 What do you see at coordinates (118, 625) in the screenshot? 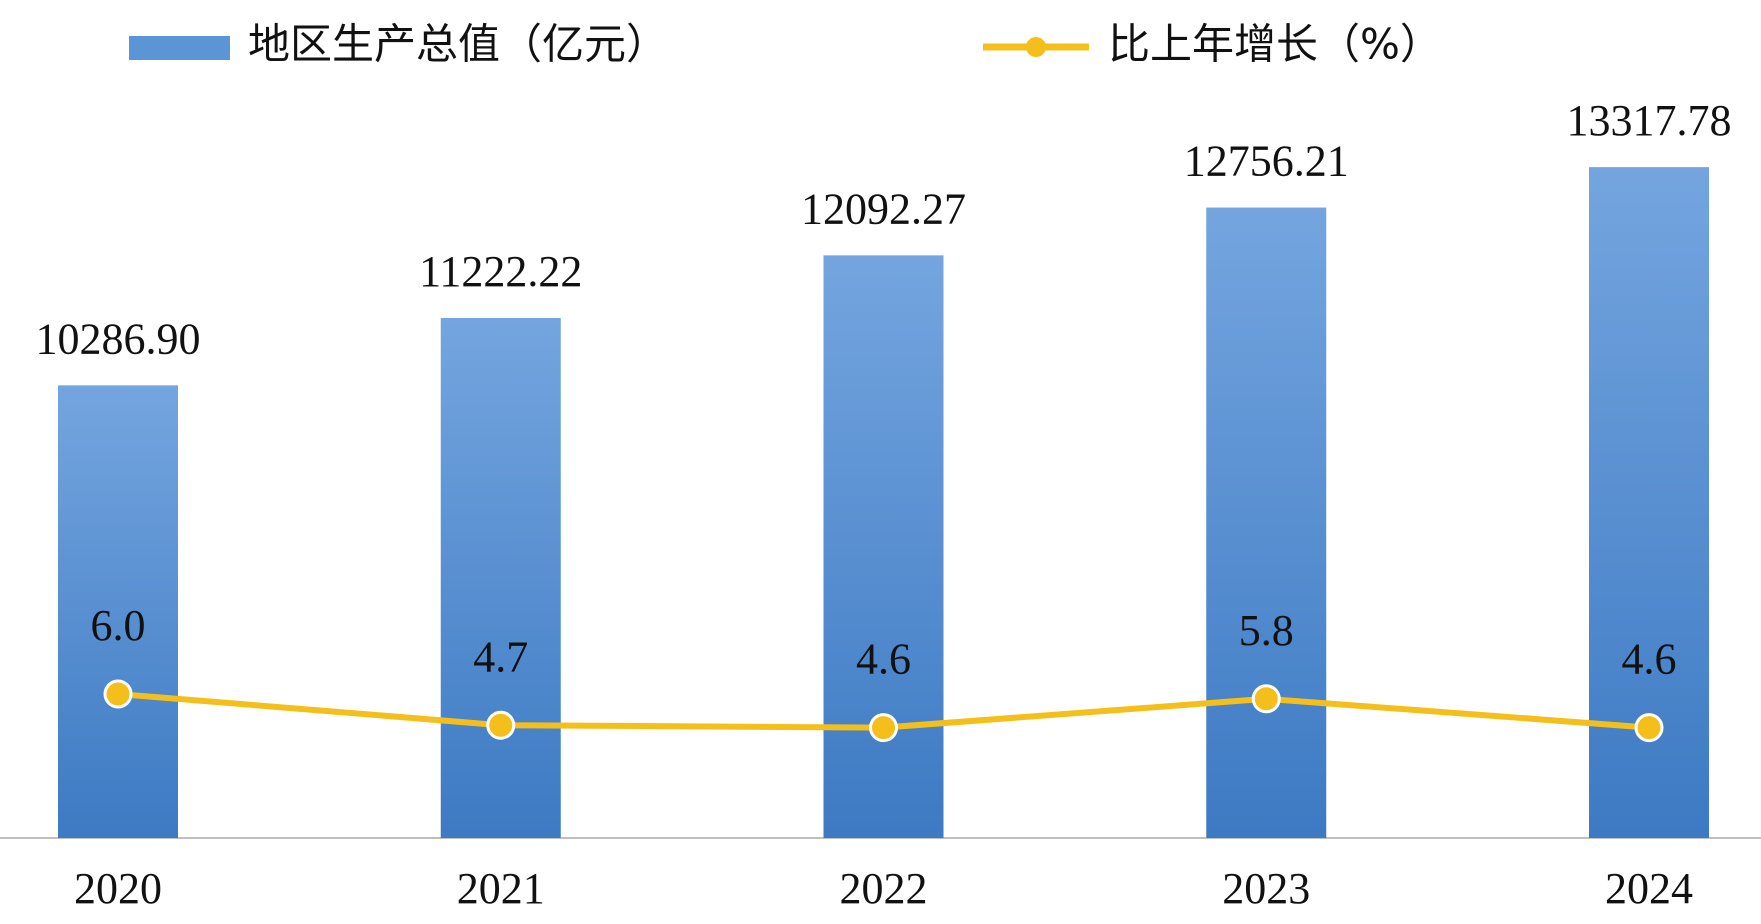
I see `data-label: 6.0` at bounding box center [118, 625].